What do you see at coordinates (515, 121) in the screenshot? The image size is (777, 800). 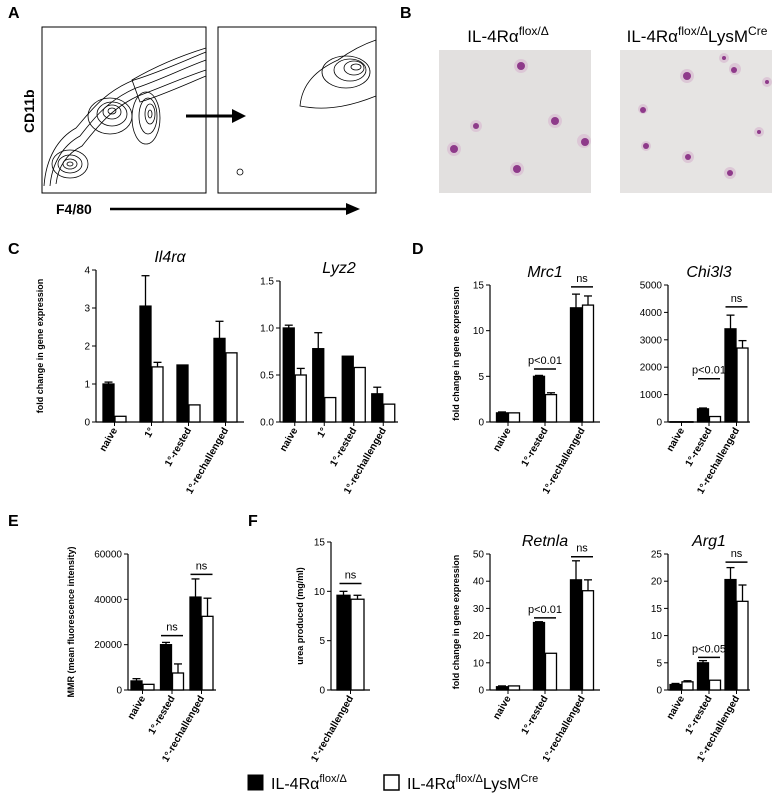 I see `micrograph-left` at bounding box center [515, 121].